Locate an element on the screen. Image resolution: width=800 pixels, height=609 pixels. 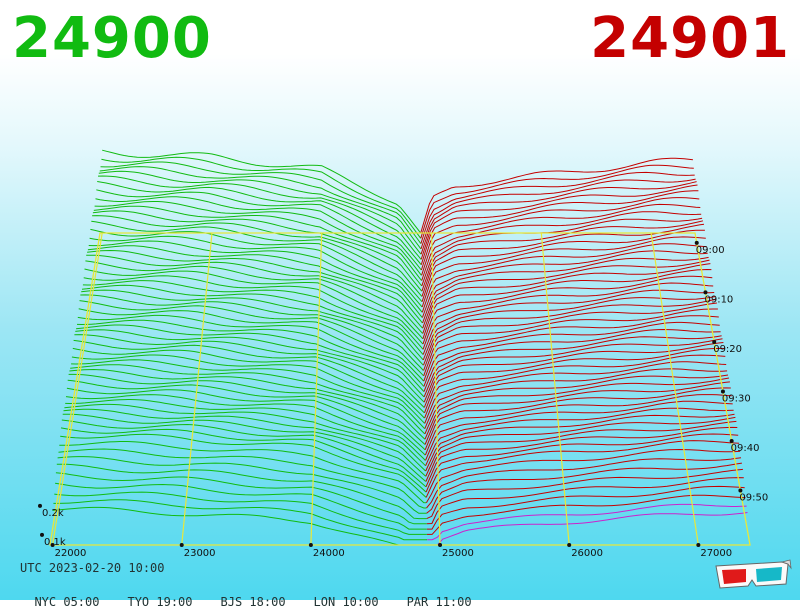
depth-tick-label: 0.1k is located at coordinates (55, 542).